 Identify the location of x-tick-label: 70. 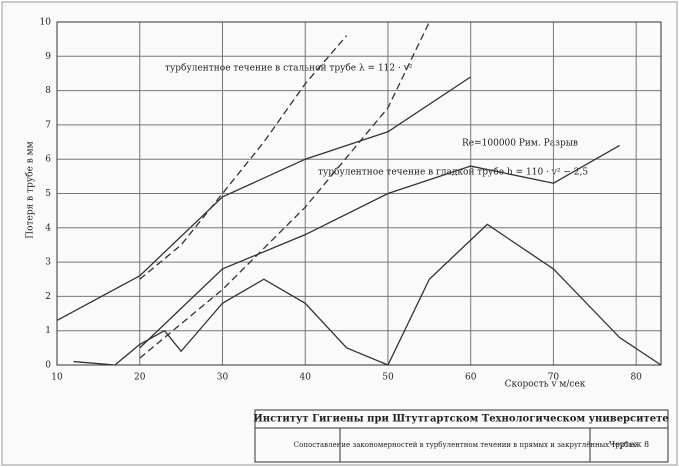
(554, 378).